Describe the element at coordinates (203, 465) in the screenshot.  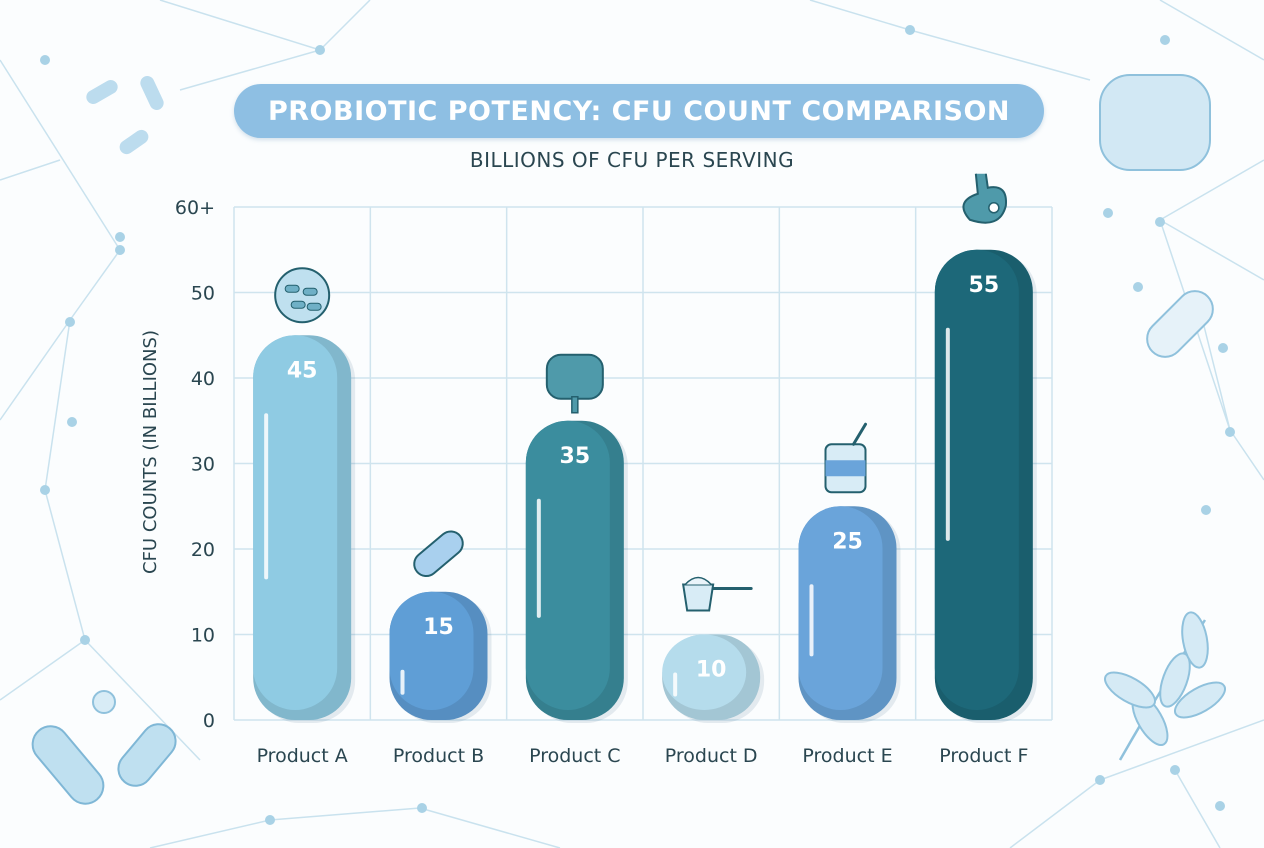
I see `y-tick-label: 30` at that location.